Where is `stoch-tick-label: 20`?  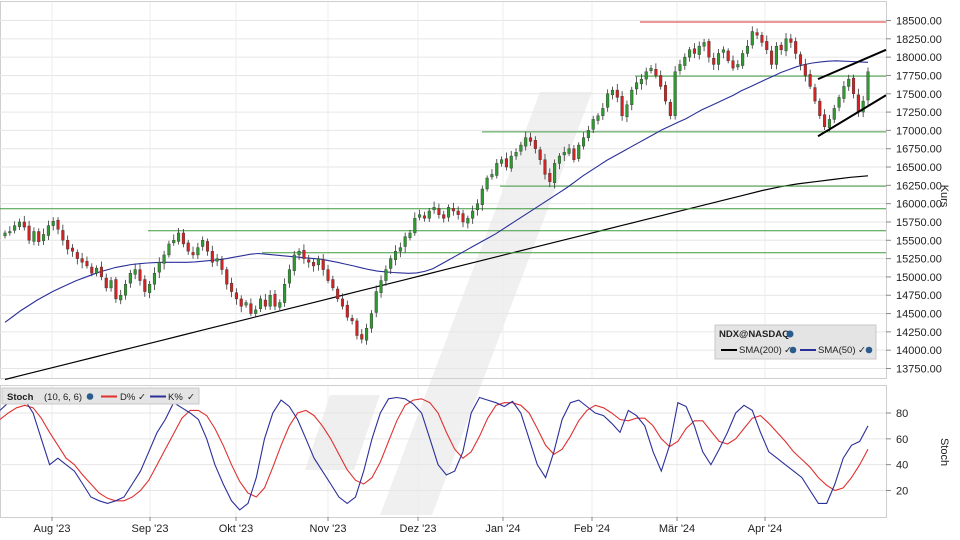 stoch-tick-label: 20 is located at coordinates (902, 492).